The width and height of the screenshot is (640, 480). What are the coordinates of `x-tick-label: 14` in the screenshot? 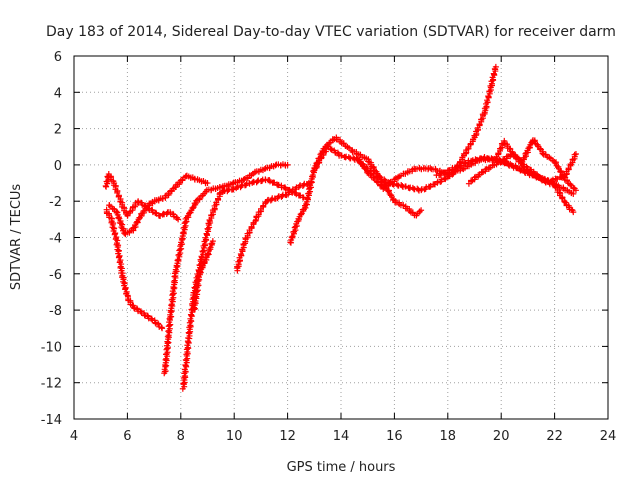 It's located at (341, 436).